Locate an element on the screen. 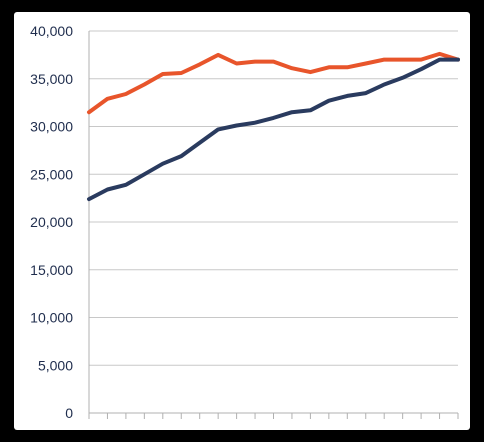 The image size is (484, 442). y-tick-label: 5,000 is located at coordinates (55, 365).